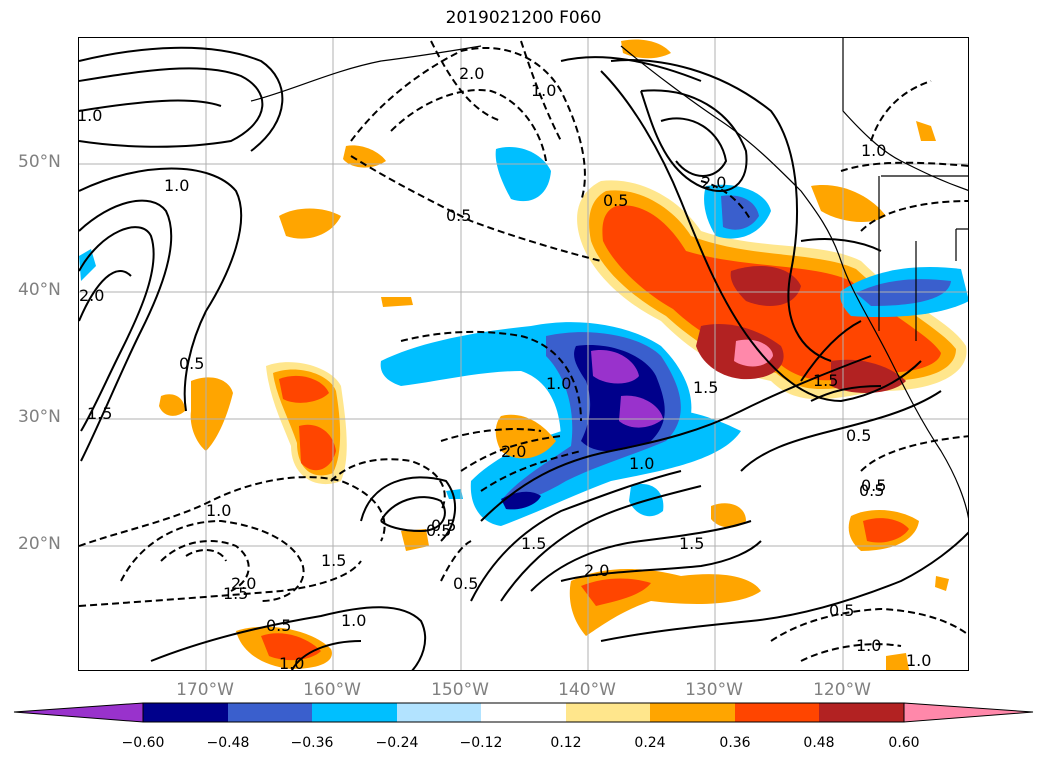 The width and height of the screenshot is (1047, 763). I want to click on colorbar-tick: 0.48, so click(819, 743).